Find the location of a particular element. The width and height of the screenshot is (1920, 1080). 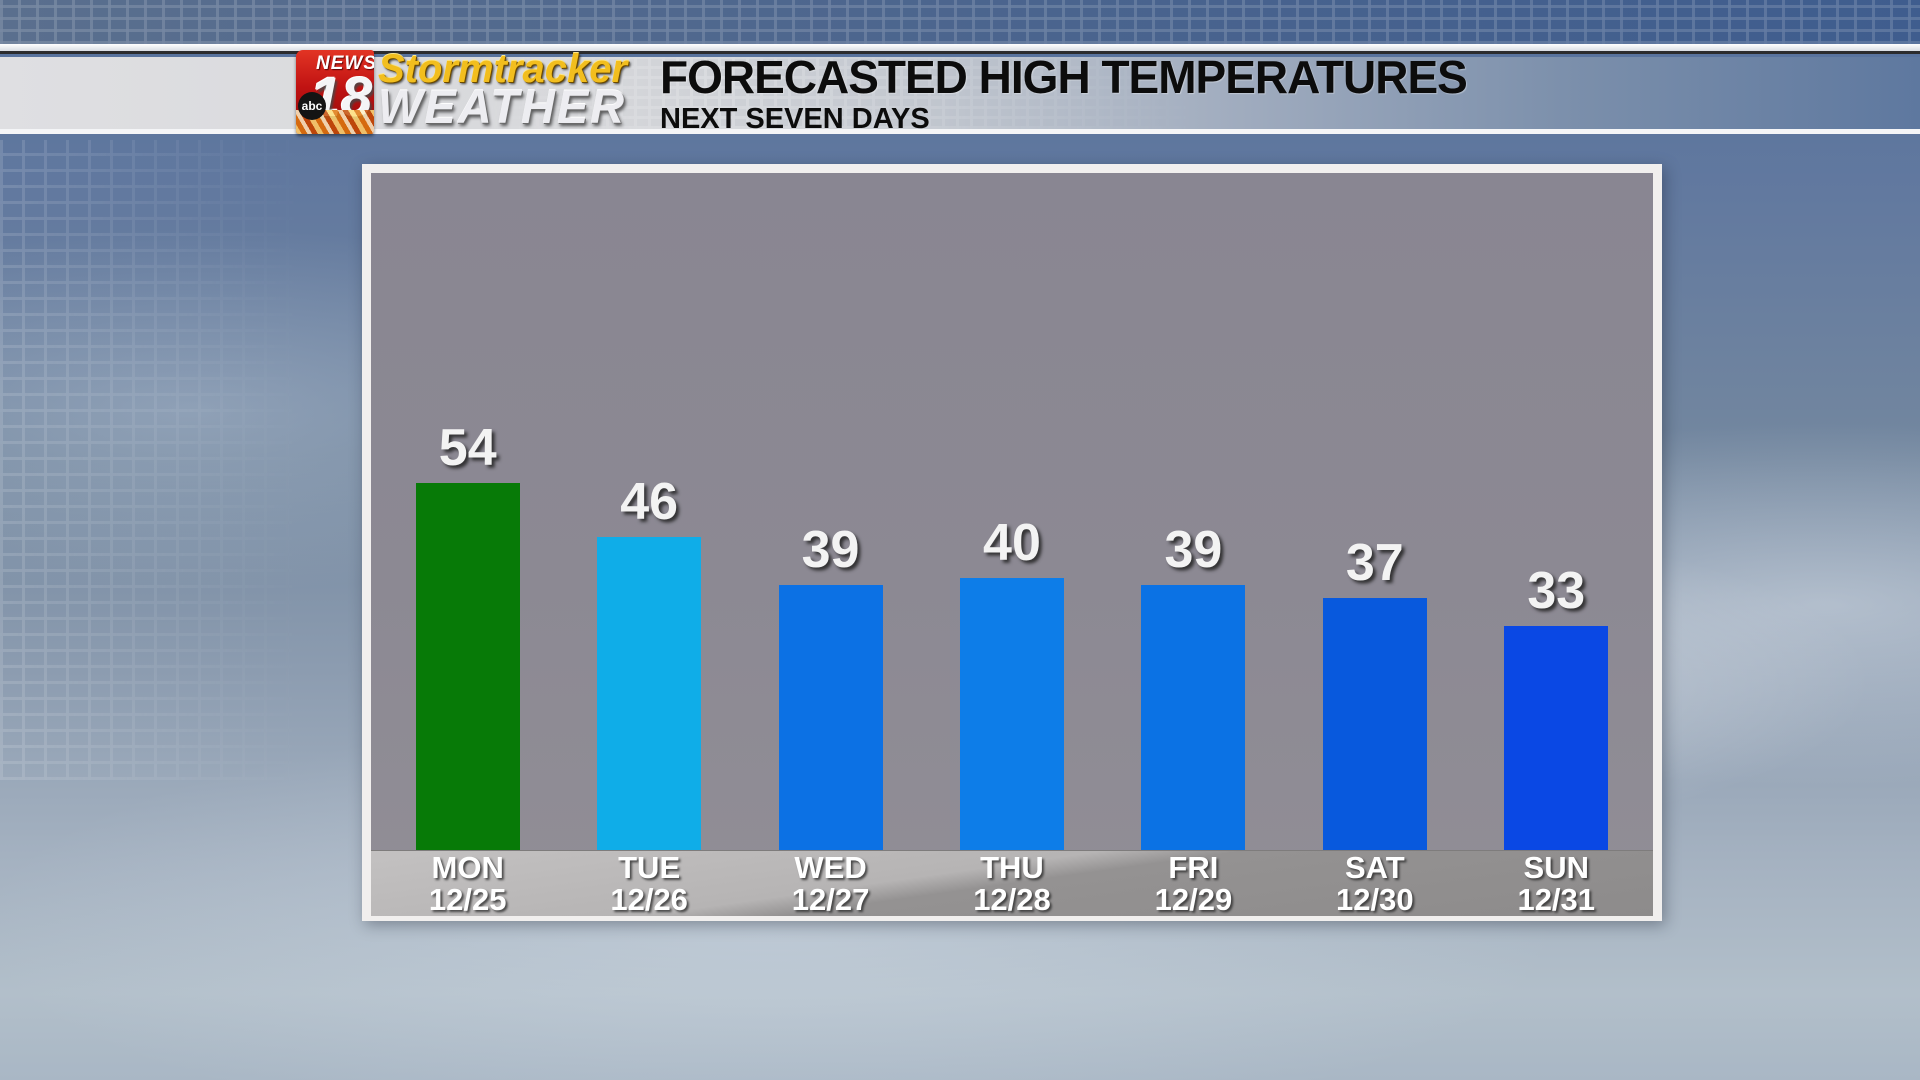

day-name: WED is located at coordinates (830, 867).